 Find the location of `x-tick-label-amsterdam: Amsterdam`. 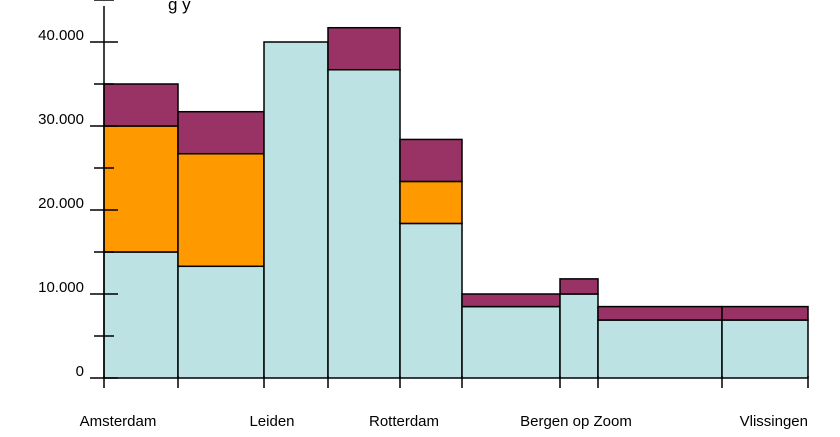

x-tick-label-amsterdam: Amsterdam is located at coordinates (118, 421).